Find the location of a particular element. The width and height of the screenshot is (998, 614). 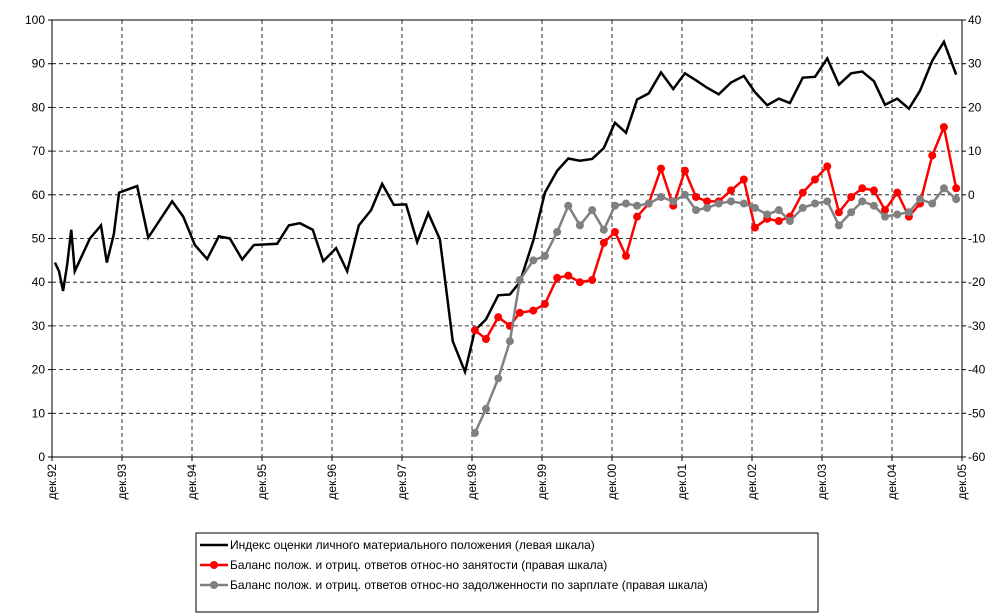

x-tick-label: дек.93 is located at coordinates (122, 482).